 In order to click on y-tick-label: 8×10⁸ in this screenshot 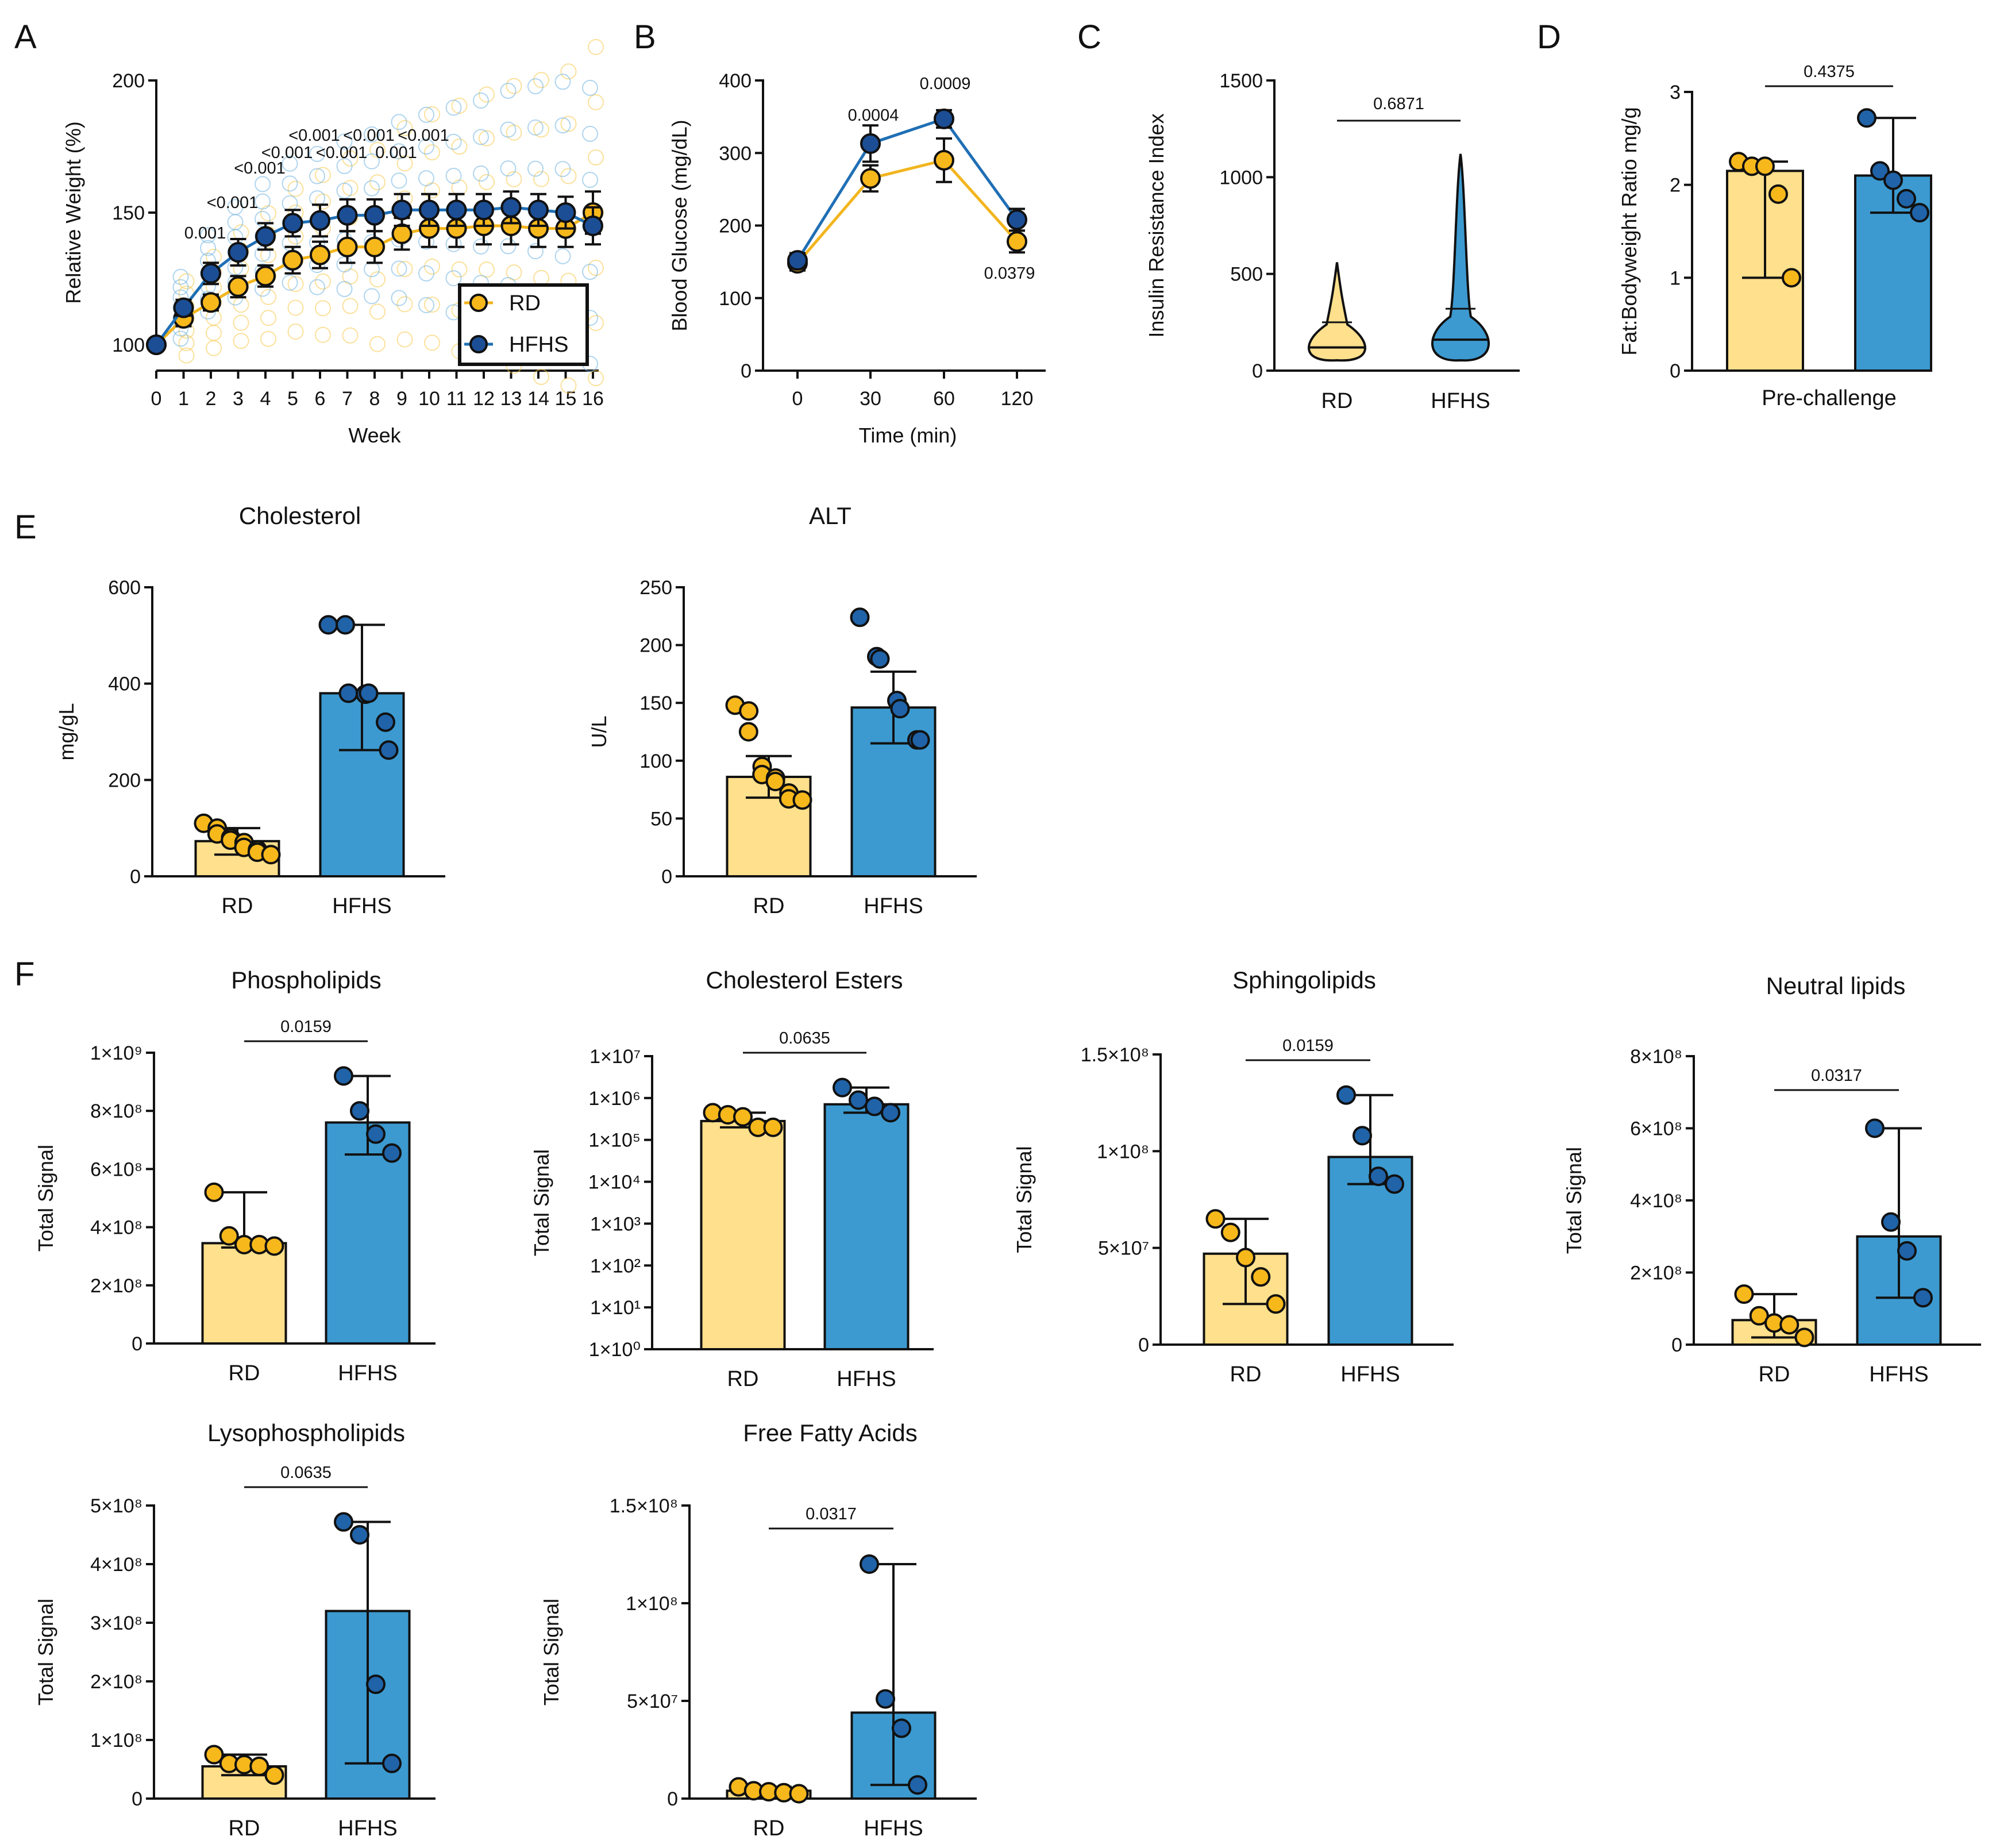, I will do `click(1656, 1057)`.